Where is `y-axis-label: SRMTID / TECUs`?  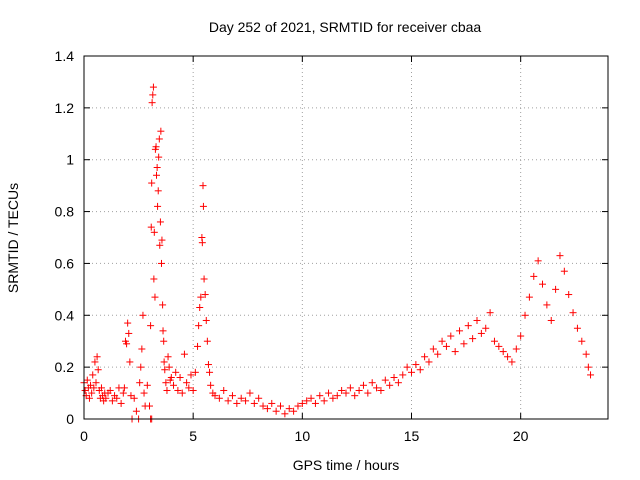 y-axis-label: SRMTID / TECUs is located at coordinates (13, 238).